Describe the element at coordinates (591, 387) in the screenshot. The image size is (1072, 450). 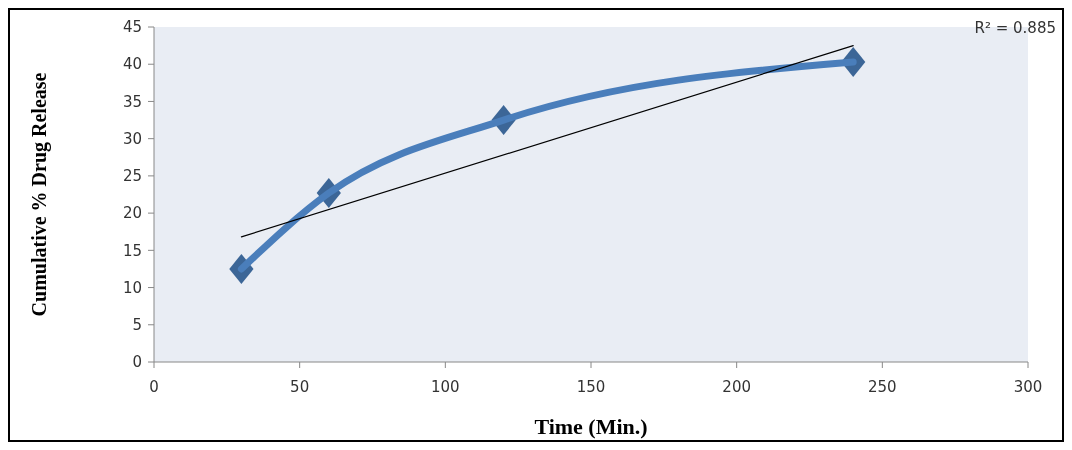
I see `x-tick-label: 150` at that location.